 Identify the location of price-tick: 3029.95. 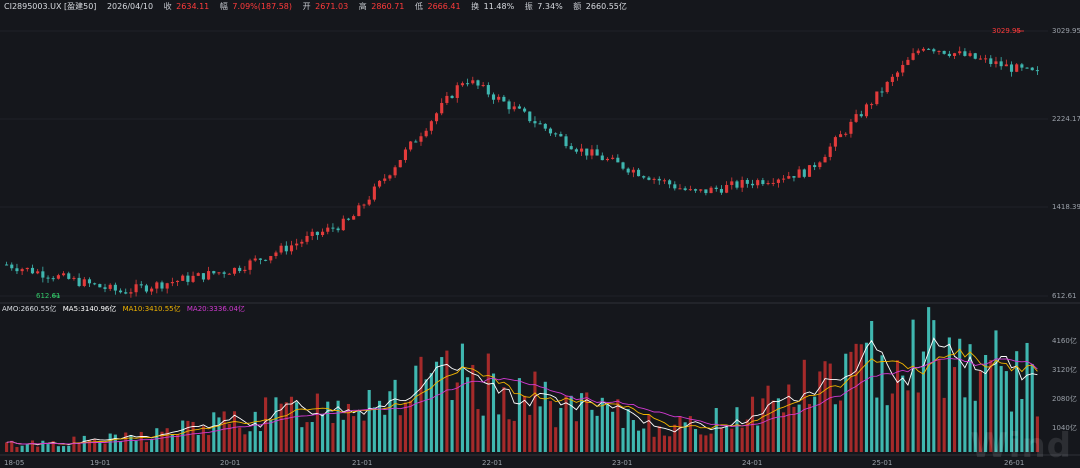
(1066, 31).